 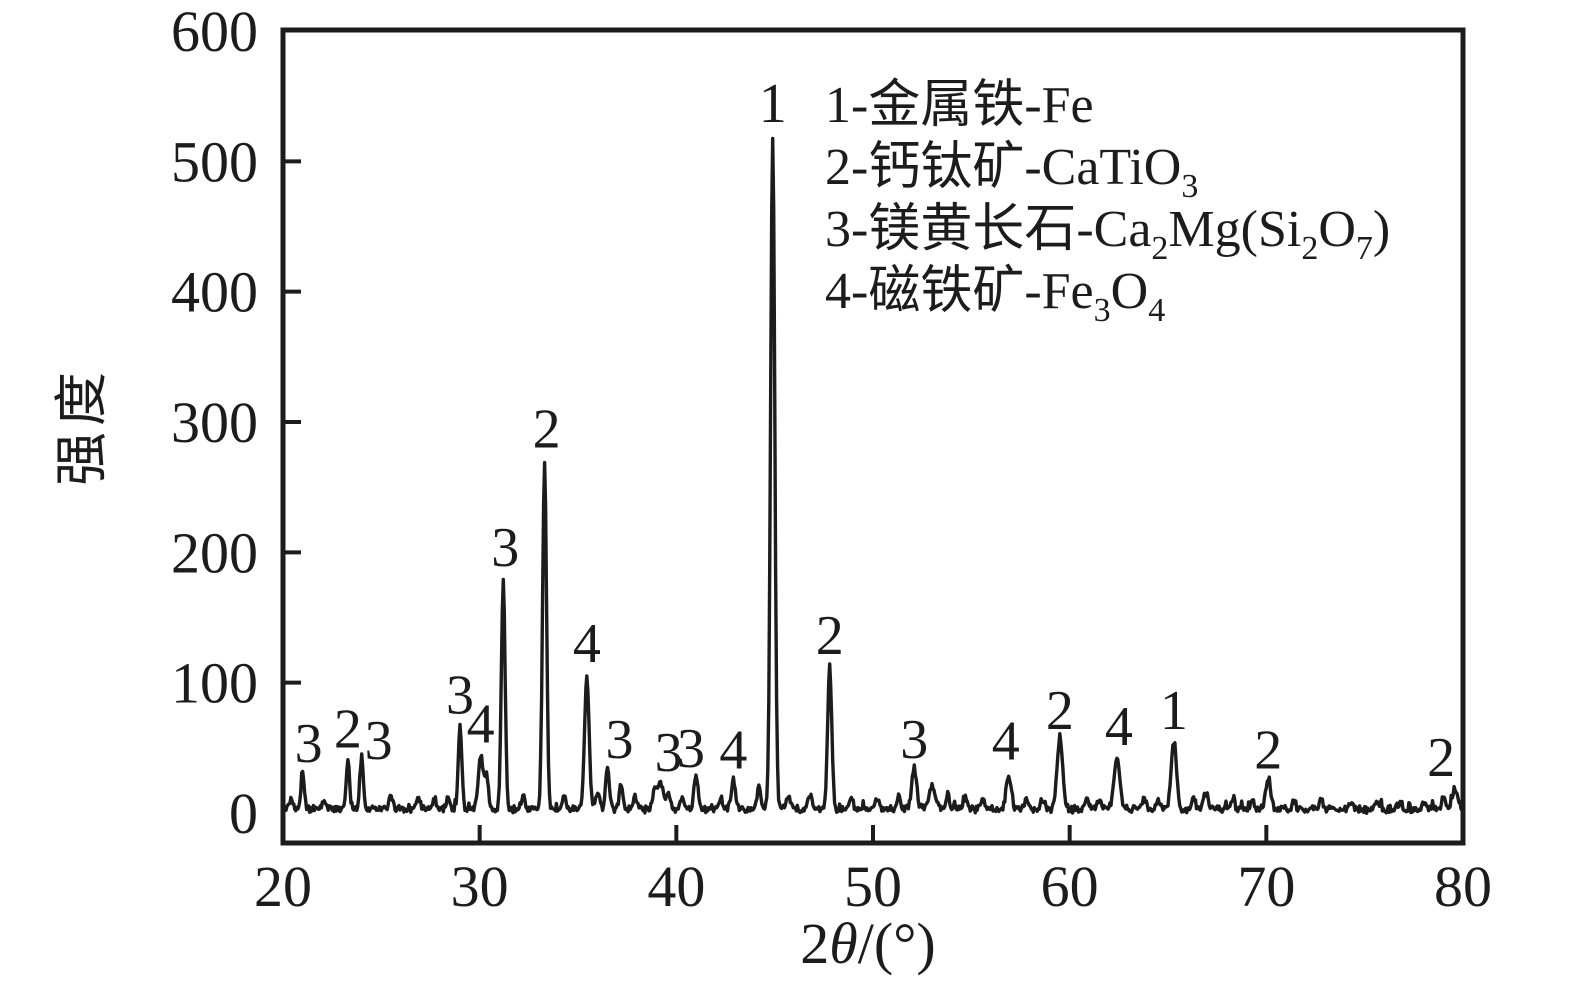 What do you see at coordinates (995, 296) in the screenshot?
I see `legend-line-4: 4-磁铁矿-Fe3​O4​` at bounding box center [995, 296].